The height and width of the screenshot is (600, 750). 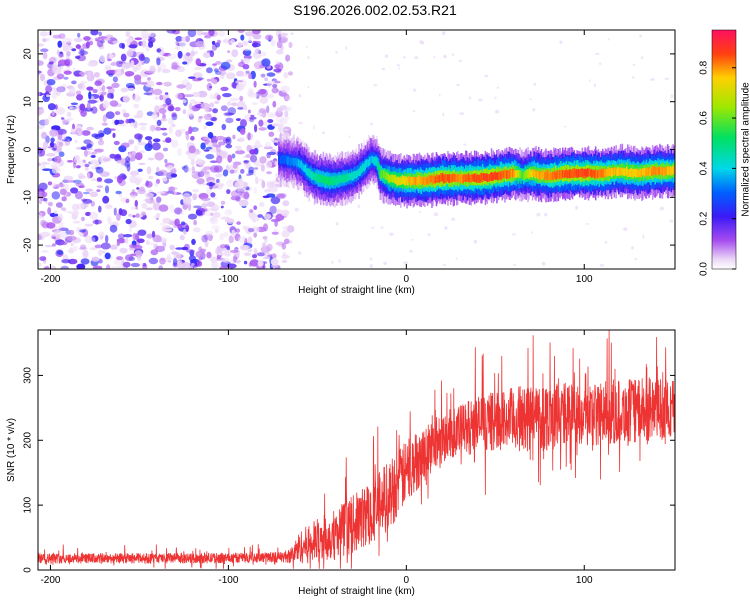 I want to click on x-tick-label: 100, so click(x=584, y=580).